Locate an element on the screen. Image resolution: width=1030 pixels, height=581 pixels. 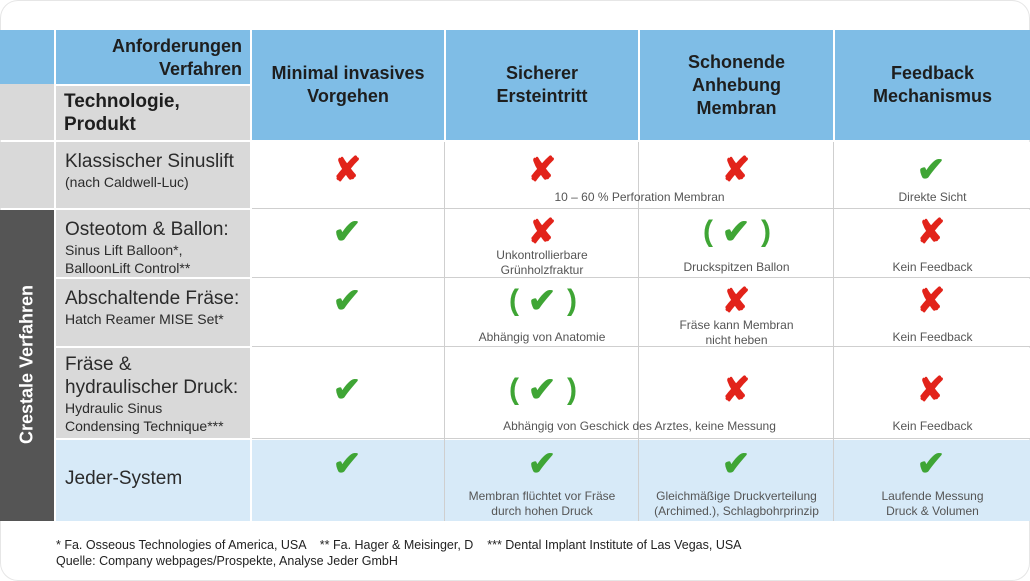
r5c4-note-l1: Laufende Messung is located at coordinates (932, 496).